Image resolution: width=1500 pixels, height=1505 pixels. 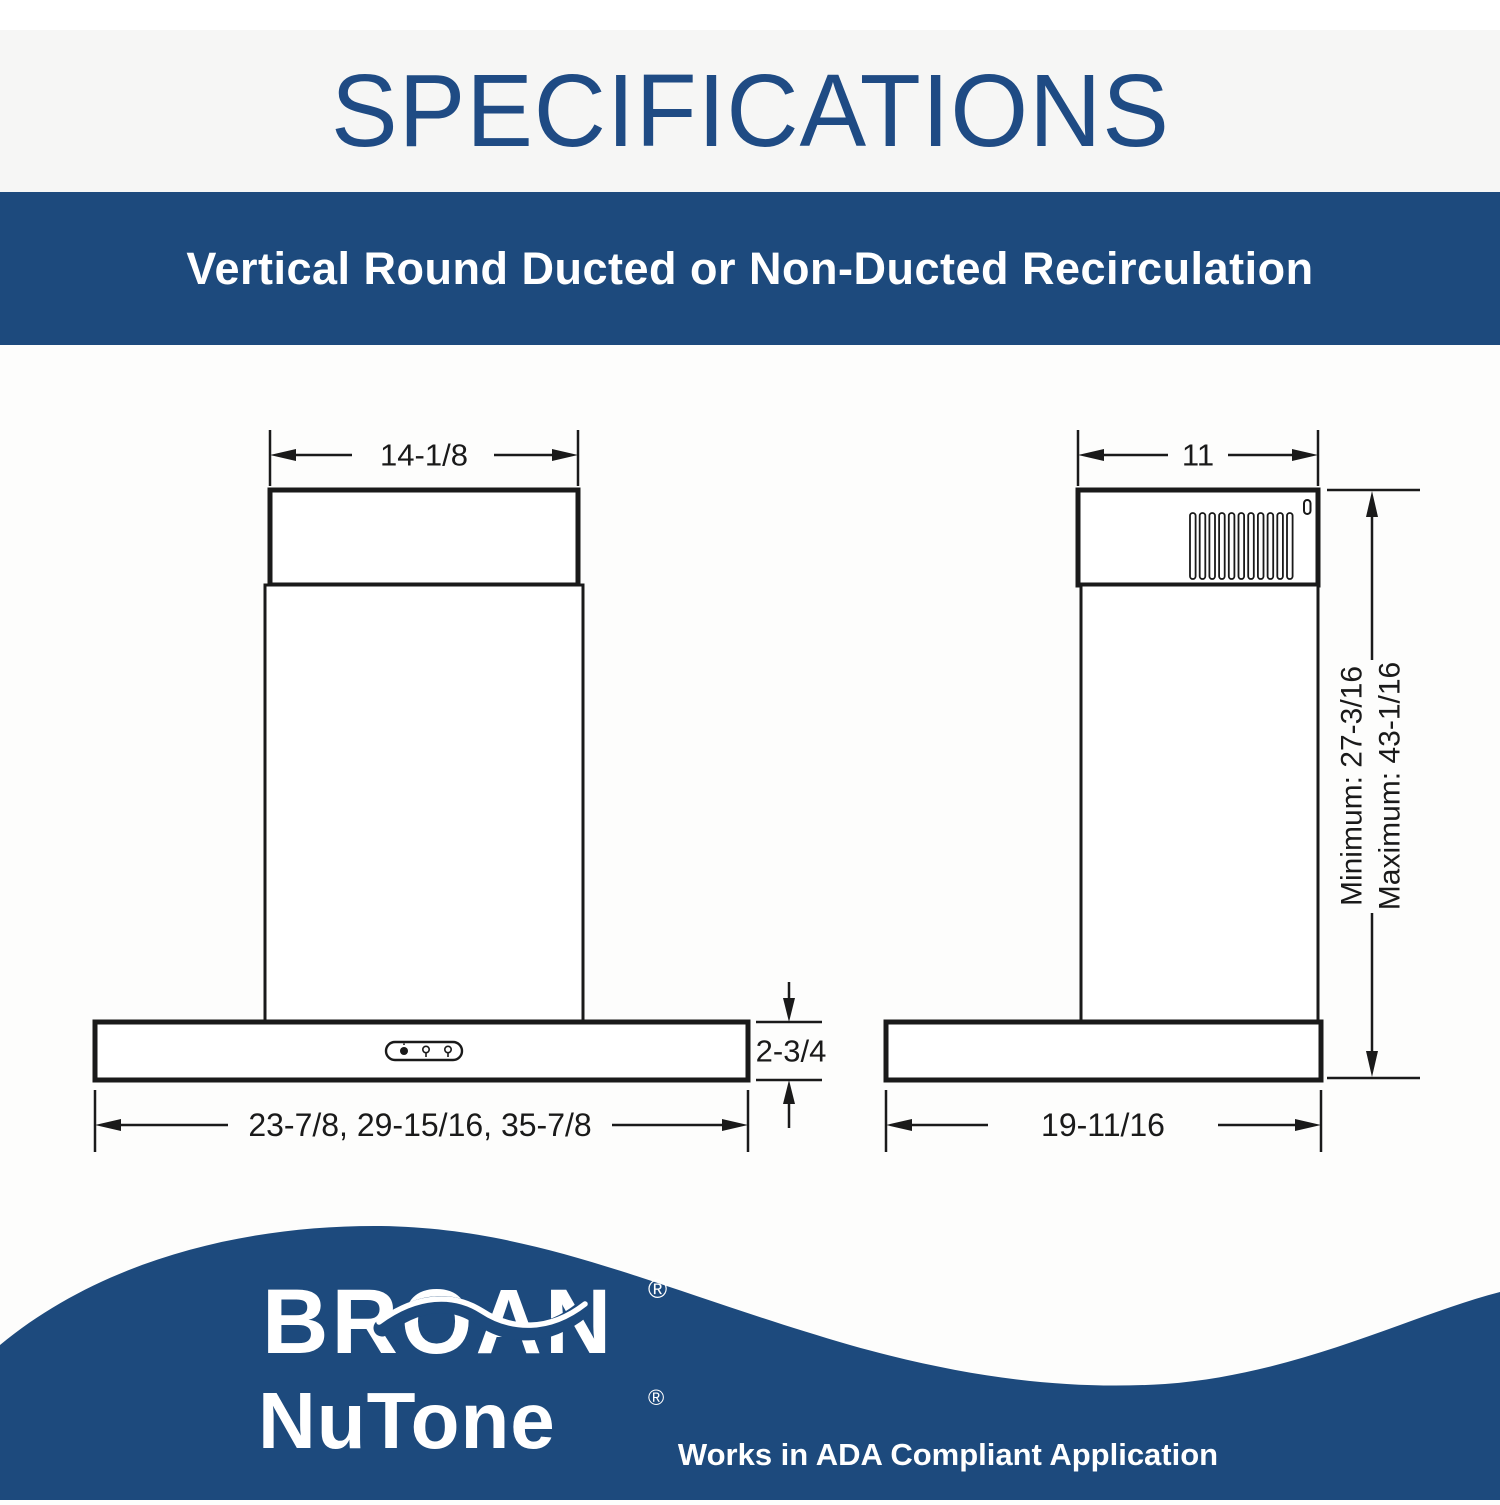 I want to click on title-band: SPECIFICATIONS, so click(x=750, y=111).